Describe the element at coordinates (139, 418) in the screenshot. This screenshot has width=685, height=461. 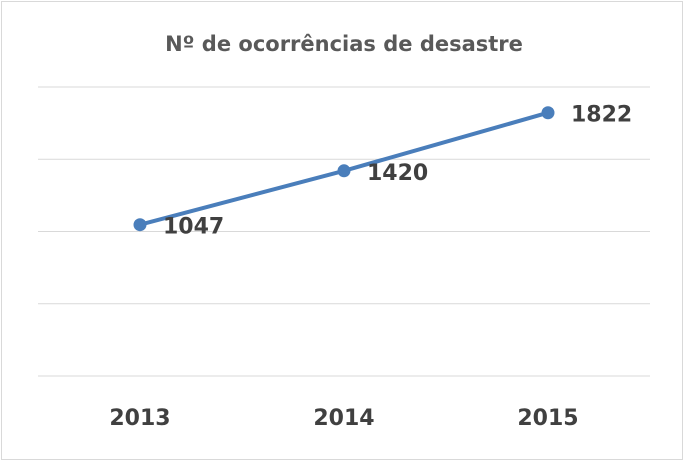
I see `x-tick-label: 2013` at that location.